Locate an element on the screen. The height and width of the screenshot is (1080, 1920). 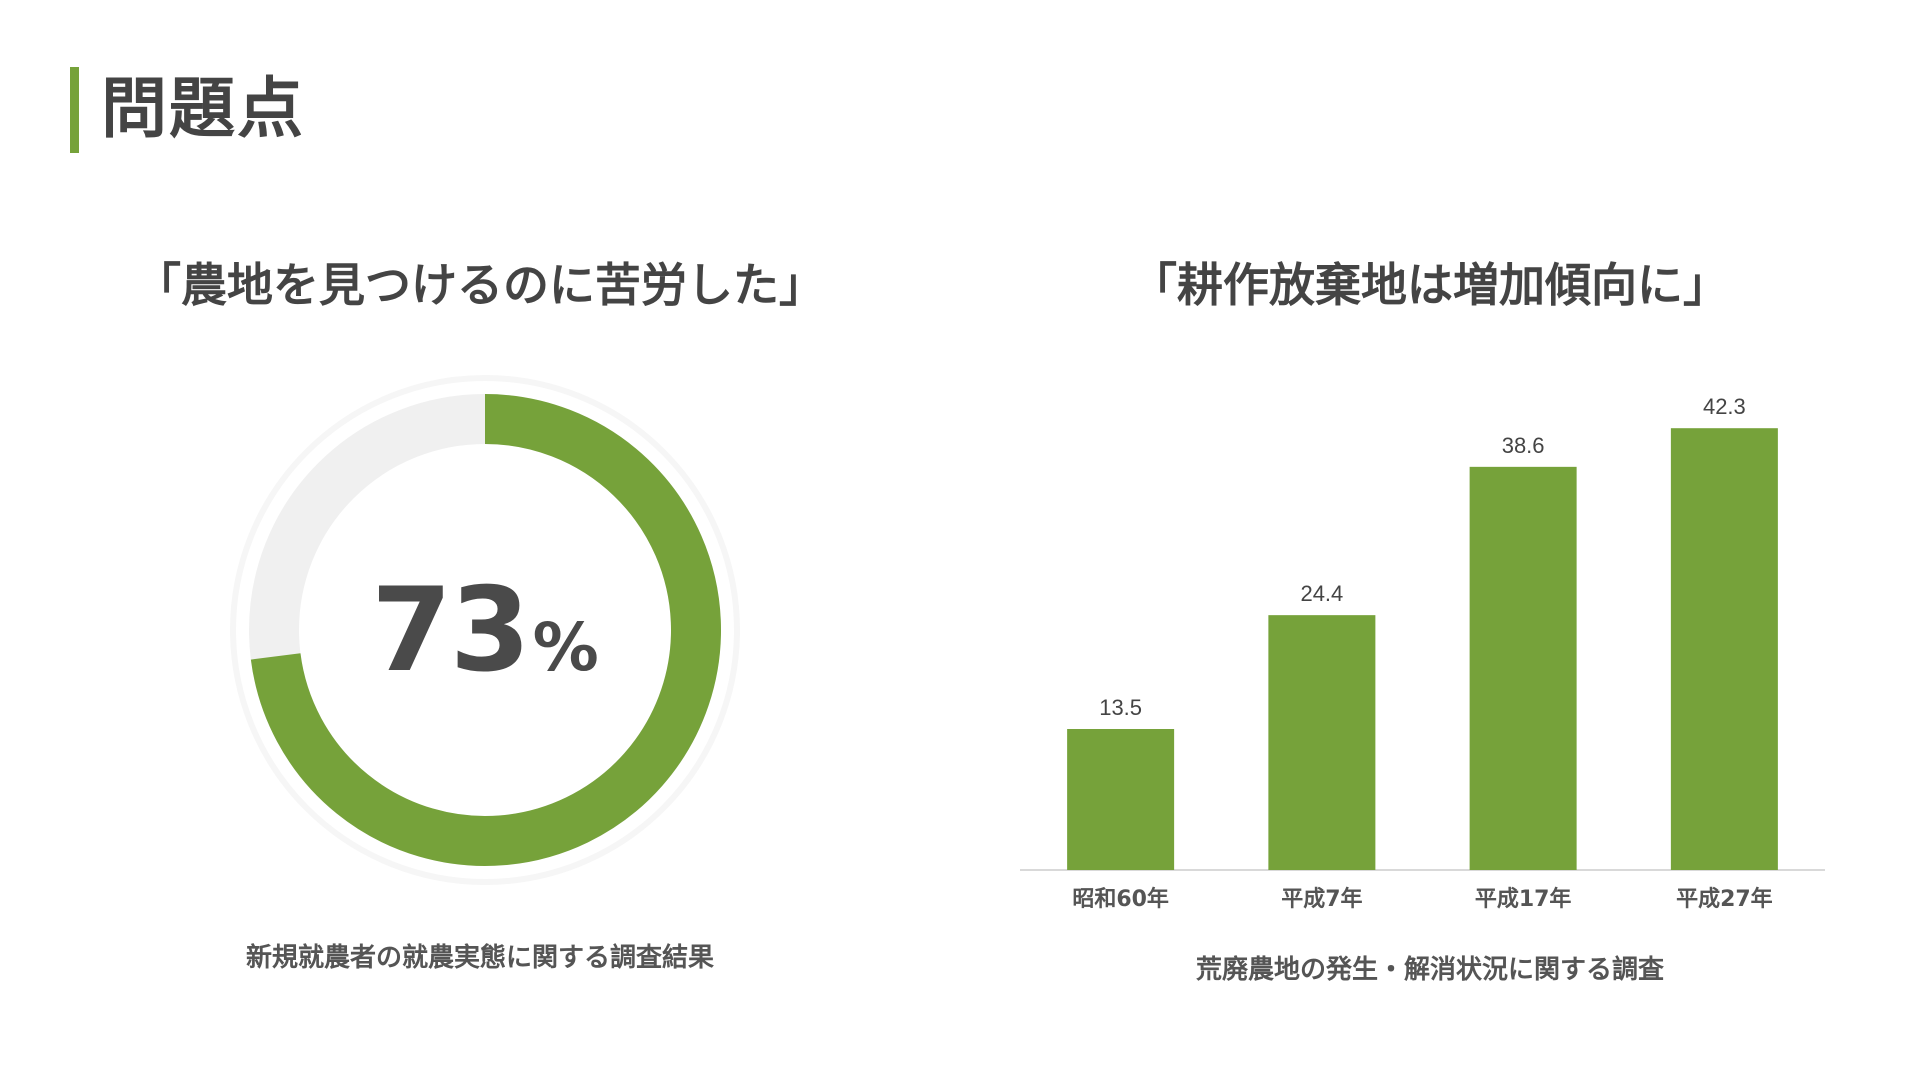
donut-outer-ring is located at coordinates (485, 630).